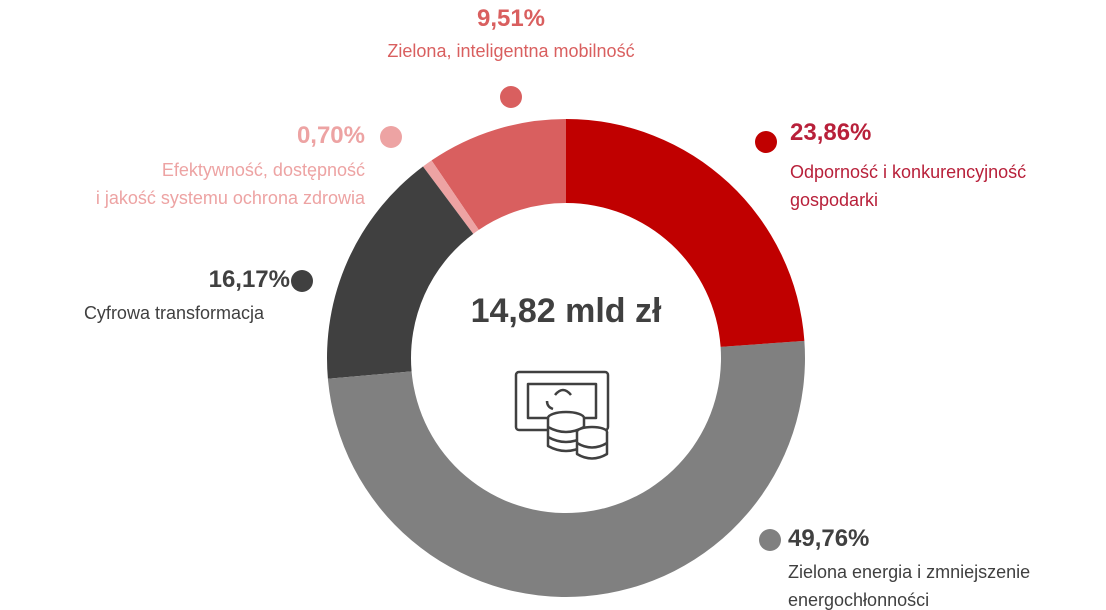 The height and width of the screenshot is (610, 1106). Describe the element at coordinates (173, 313) in the screenshot. I see `category-label: Cyfrowa transformacja` at that location.